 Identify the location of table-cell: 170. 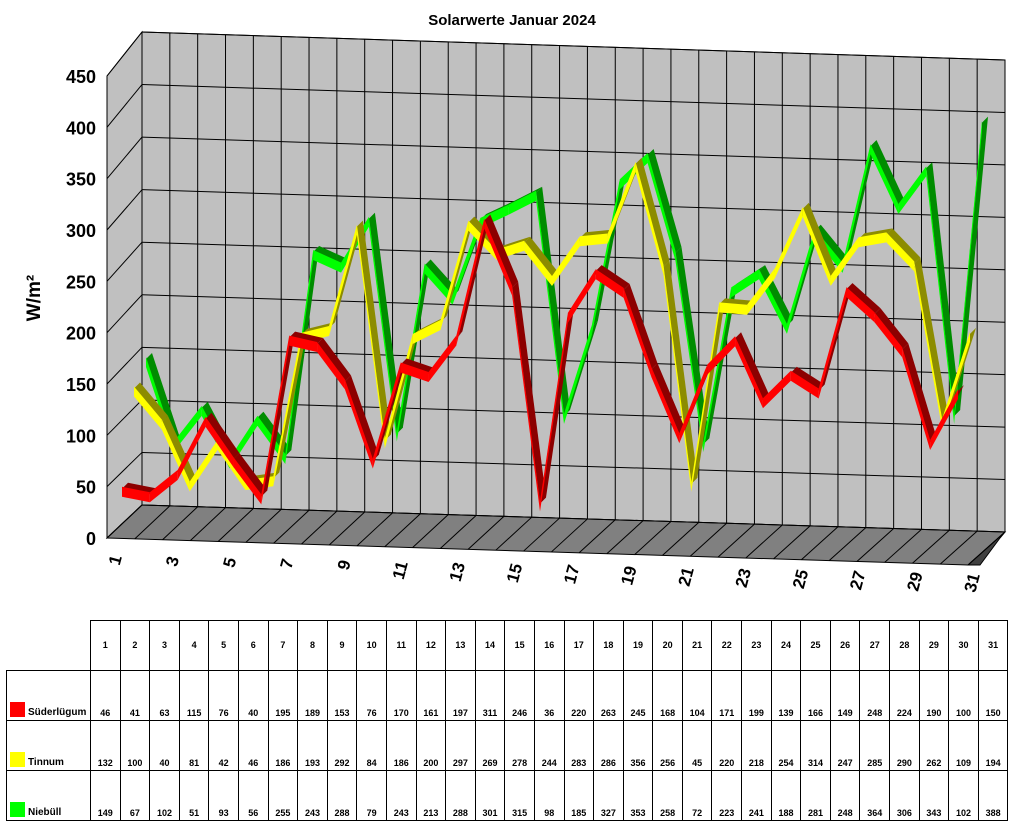
(401, 695).